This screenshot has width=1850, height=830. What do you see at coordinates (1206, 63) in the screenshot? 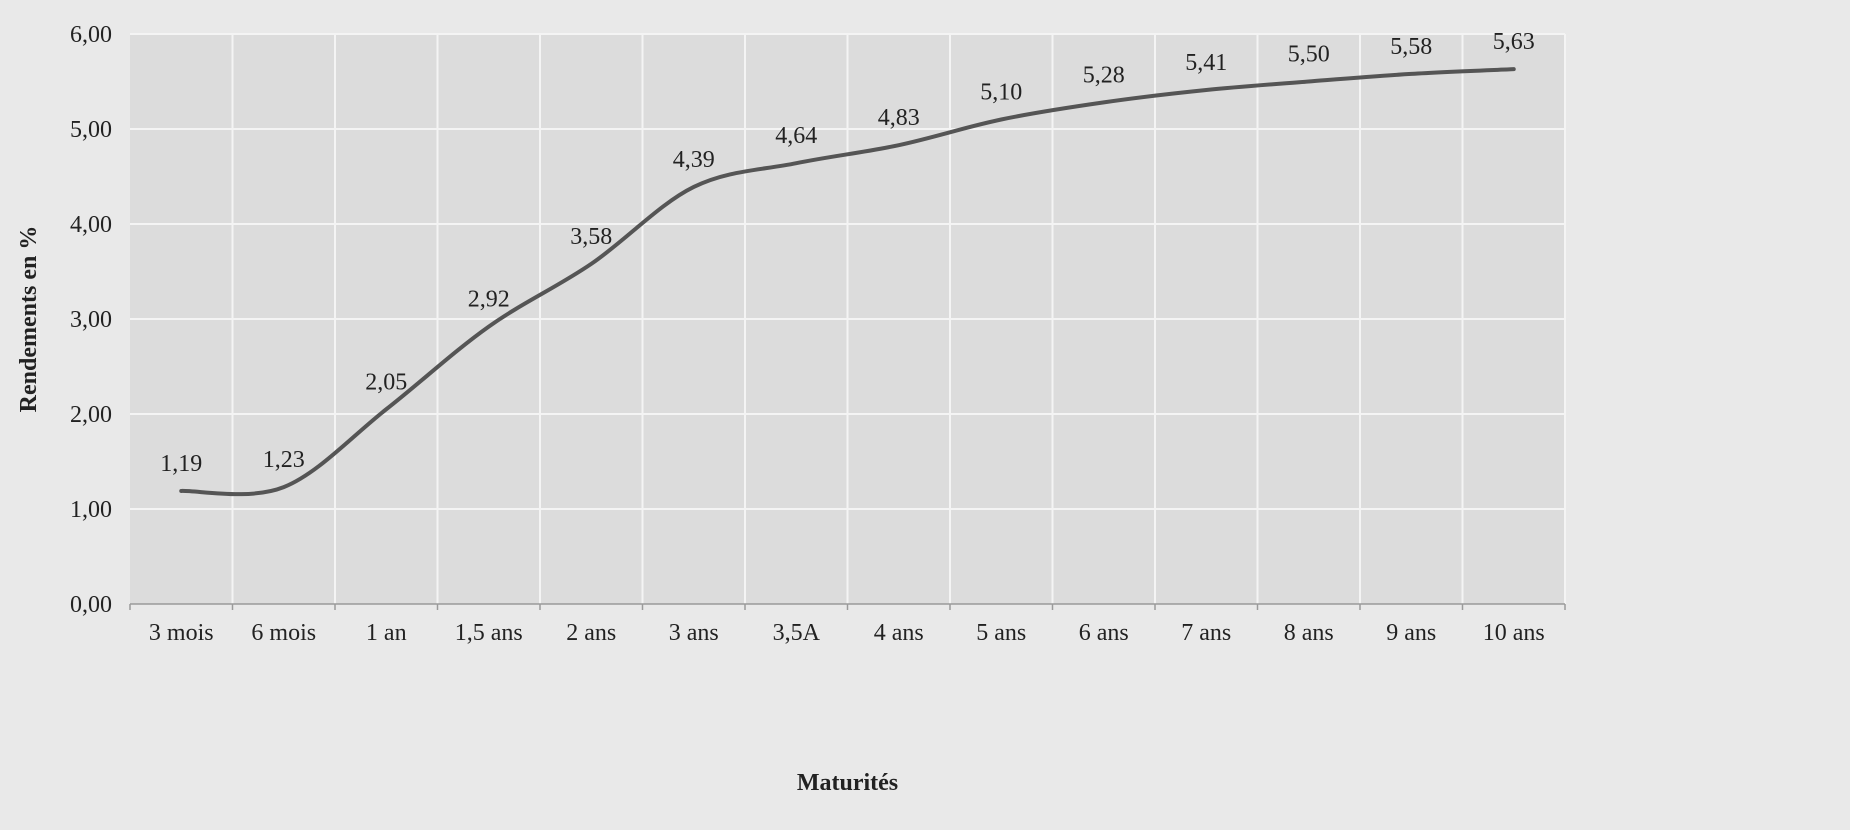
I see `data-label: 5,41` at bounding box center [1206, 63].